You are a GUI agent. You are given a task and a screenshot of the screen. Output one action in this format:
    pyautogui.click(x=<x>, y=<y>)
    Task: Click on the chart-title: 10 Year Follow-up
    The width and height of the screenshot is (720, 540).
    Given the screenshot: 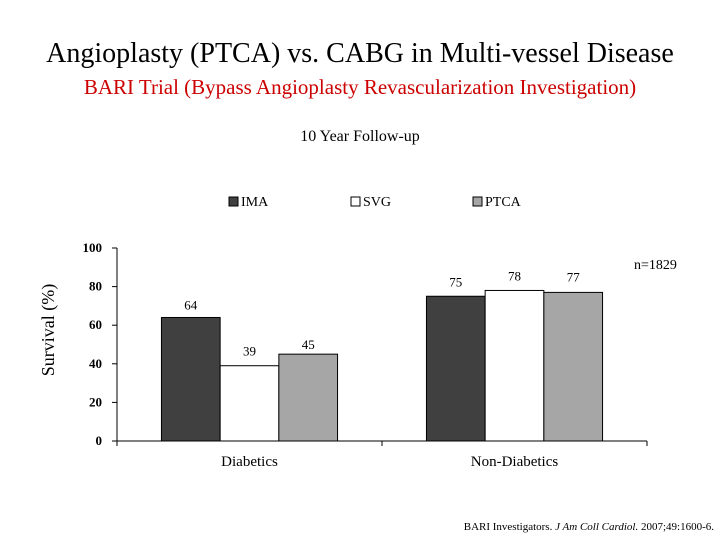 What is the action you would take?
    pyautogui.click(x=360, y=136)
    